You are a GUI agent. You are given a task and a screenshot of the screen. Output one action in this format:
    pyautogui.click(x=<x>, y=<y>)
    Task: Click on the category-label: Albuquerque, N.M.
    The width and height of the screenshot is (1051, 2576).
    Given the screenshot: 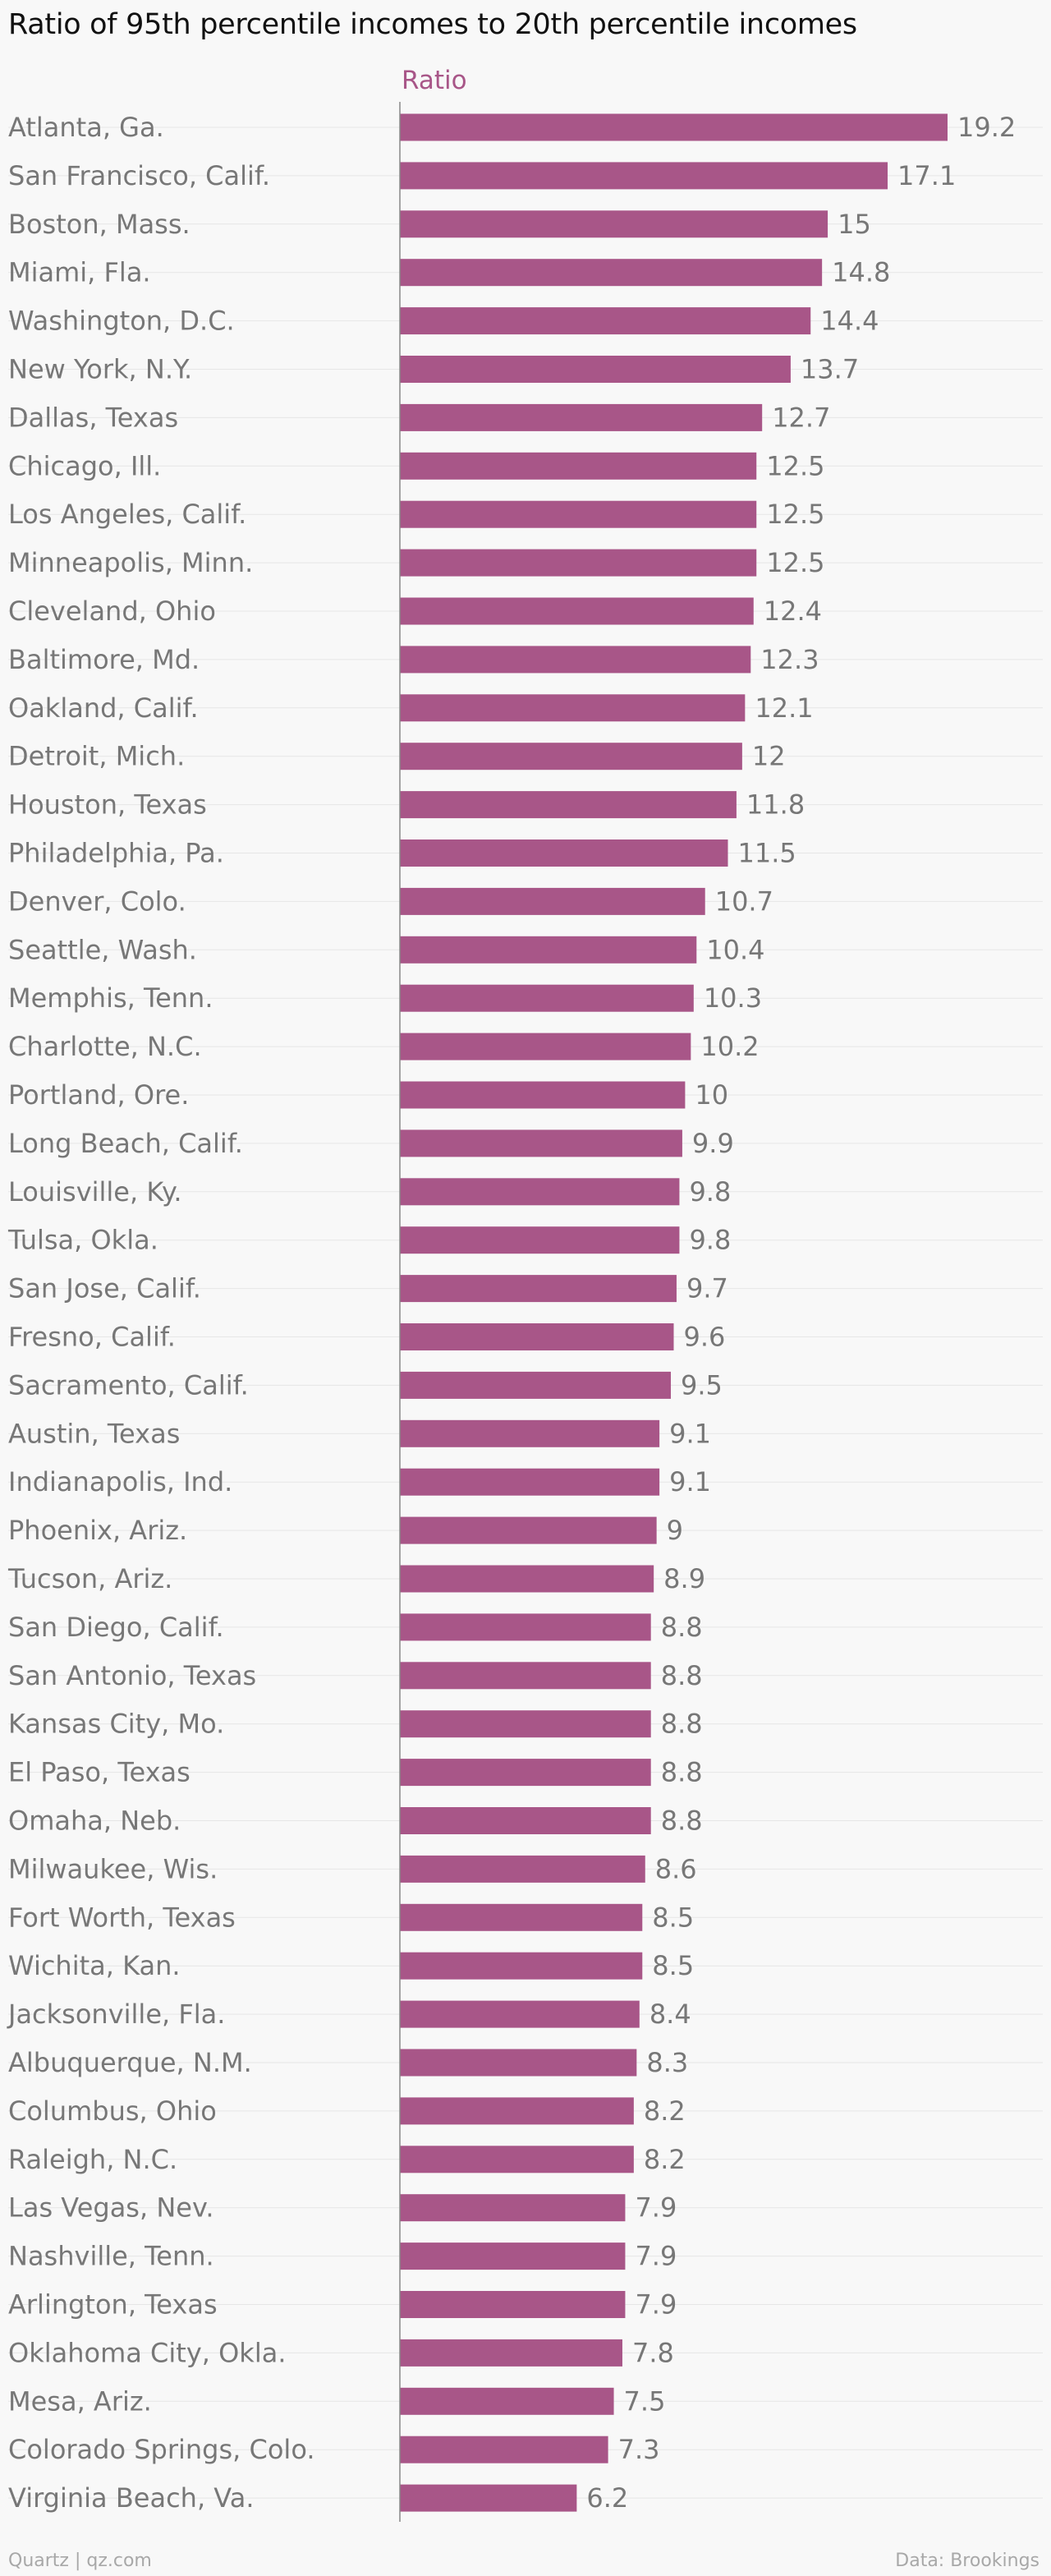 What is the action you would take?
    pyautogui.click(x=130, y=2062)
    